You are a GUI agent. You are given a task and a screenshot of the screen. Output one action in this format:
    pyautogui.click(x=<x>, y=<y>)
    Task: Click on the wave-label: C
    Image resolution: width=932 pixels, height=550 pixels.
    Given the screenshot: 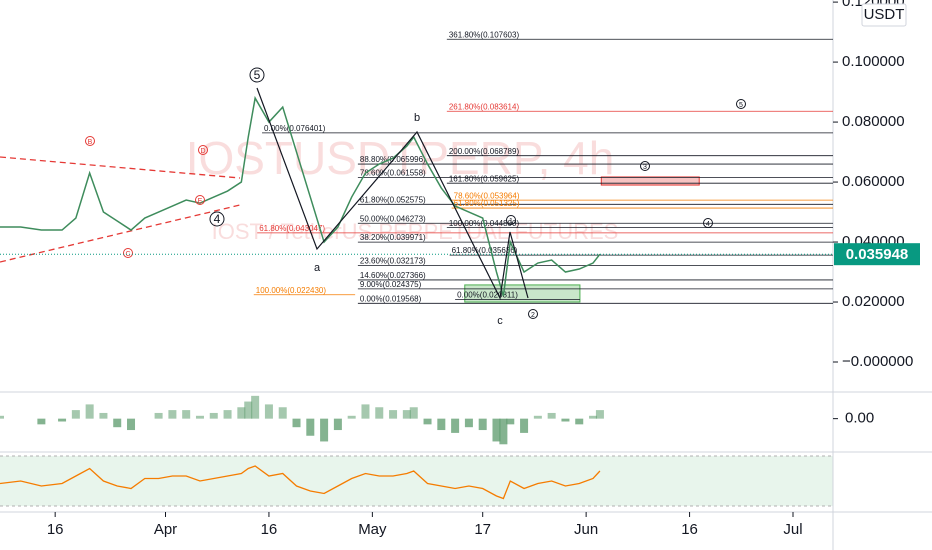 What is the action you would take?
    pyautogui.click(x=127, y=254)
    